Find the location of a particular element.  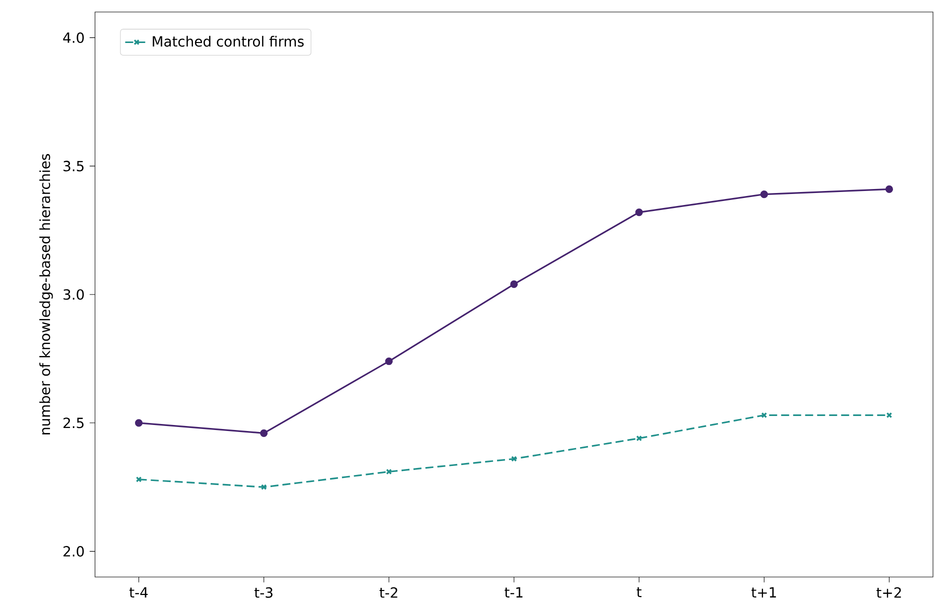

y-tick-label: 3.0 is located at coordinates (74, 294).